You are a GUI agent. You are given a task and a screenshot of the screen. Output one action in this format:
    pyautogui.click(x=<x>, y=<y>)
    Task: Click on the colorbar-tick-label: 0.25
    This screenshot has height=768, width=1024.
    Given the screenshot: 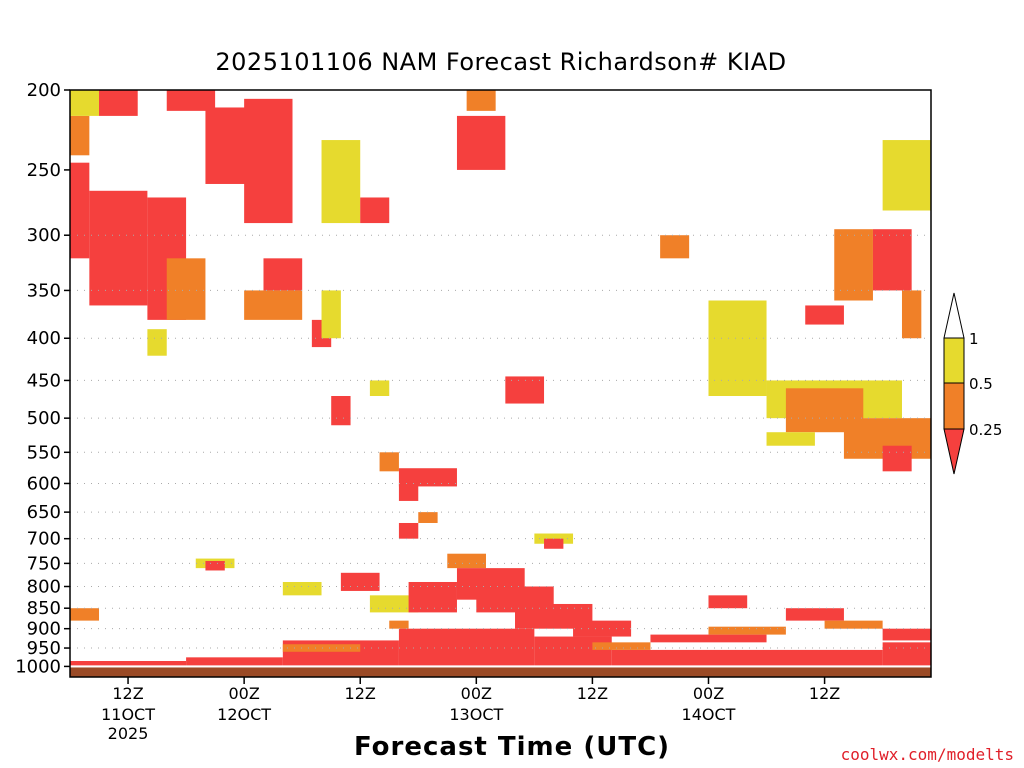 What is the action you would take?
    pyautogui.click(x=985, y=430)
    